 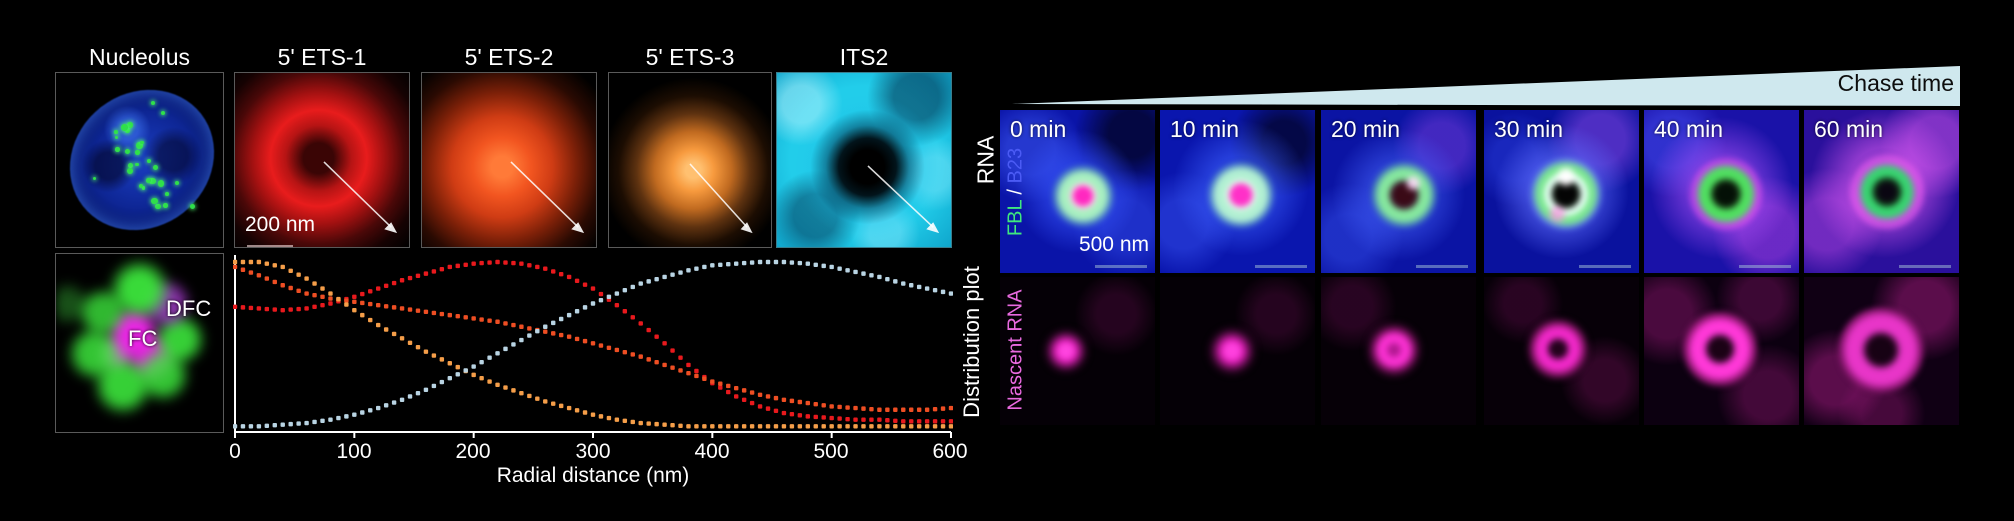 I want to click on x-tick-0: 0, so click(x=235, y=451).